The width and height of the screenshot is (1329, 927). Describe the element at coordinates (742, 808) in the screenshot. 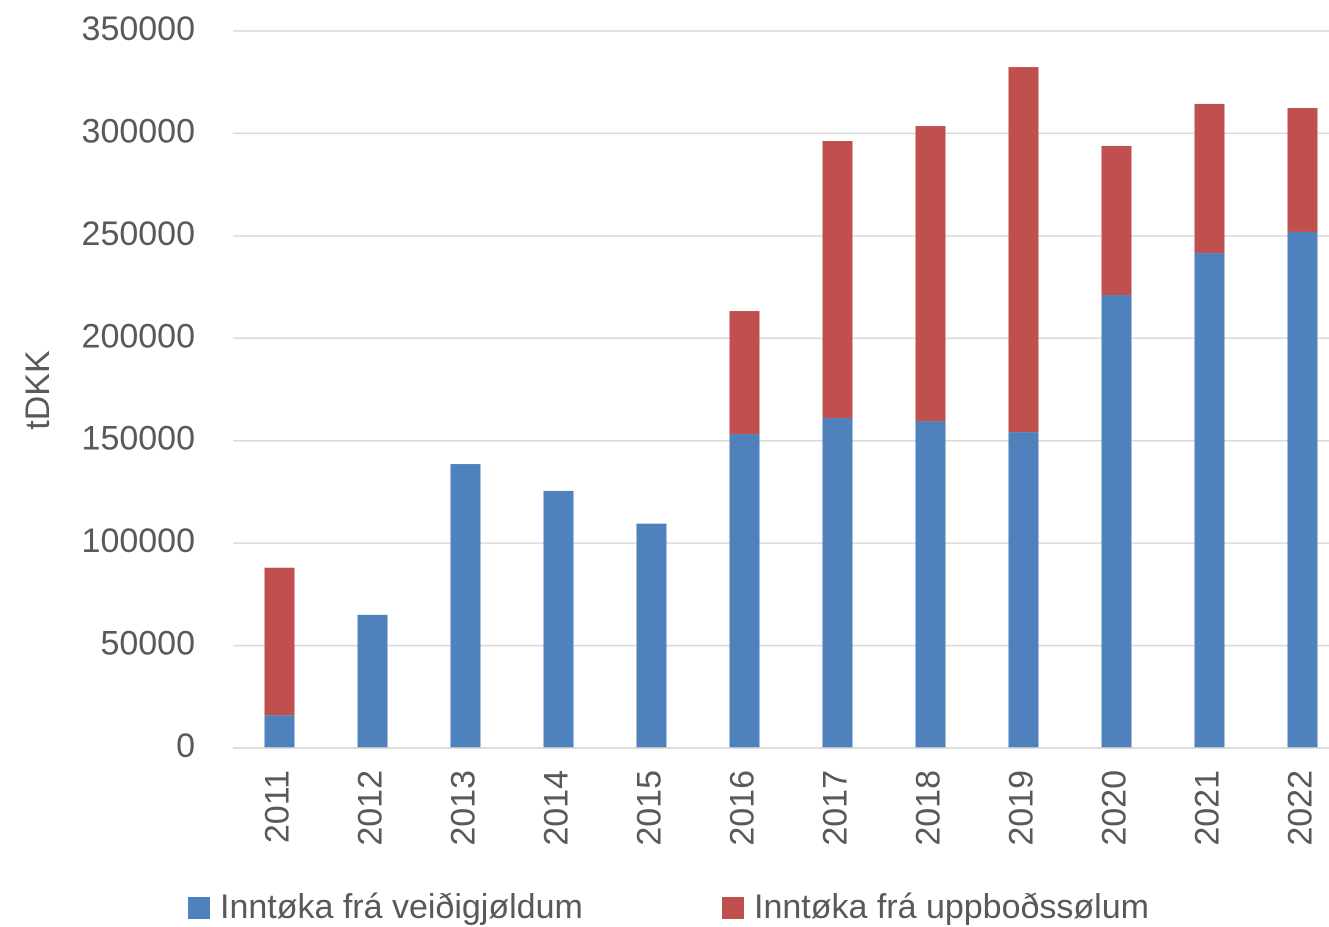

I see `x-tick-label: 2016` at that location.